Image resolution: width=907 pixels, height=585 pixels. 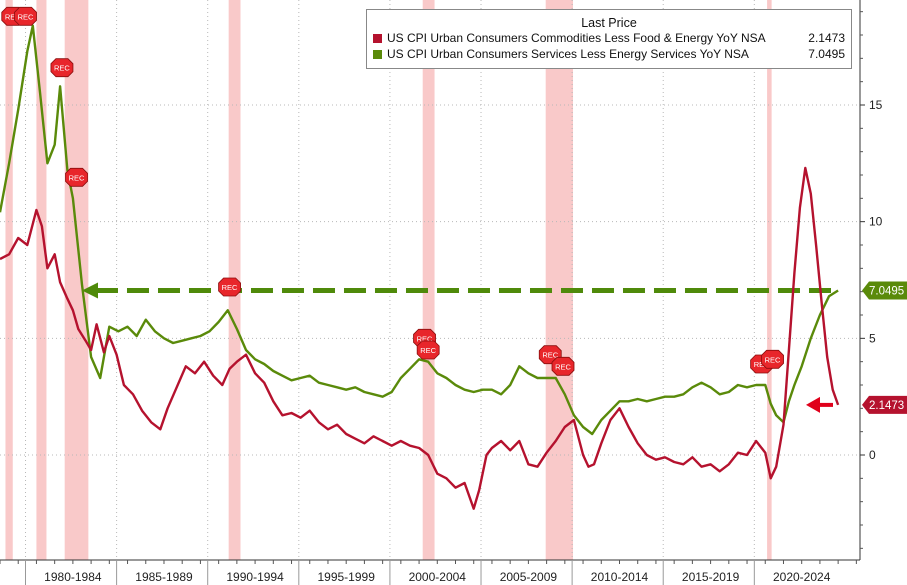 I want to click on y-tick-label-3: 15, so click(x=876, y=105).